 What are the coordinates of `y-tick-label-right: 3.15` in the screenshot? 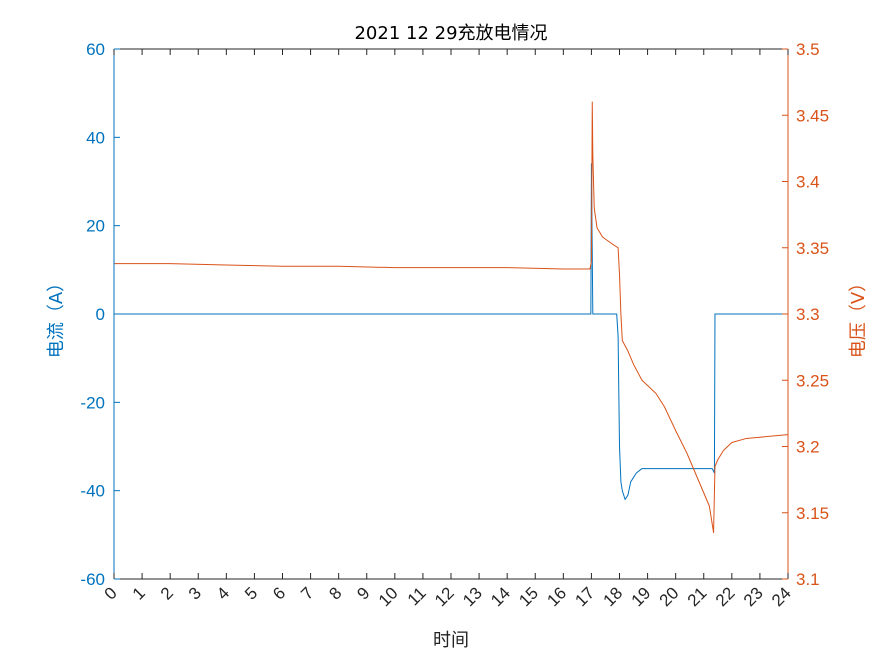 It's located at (812, 513).